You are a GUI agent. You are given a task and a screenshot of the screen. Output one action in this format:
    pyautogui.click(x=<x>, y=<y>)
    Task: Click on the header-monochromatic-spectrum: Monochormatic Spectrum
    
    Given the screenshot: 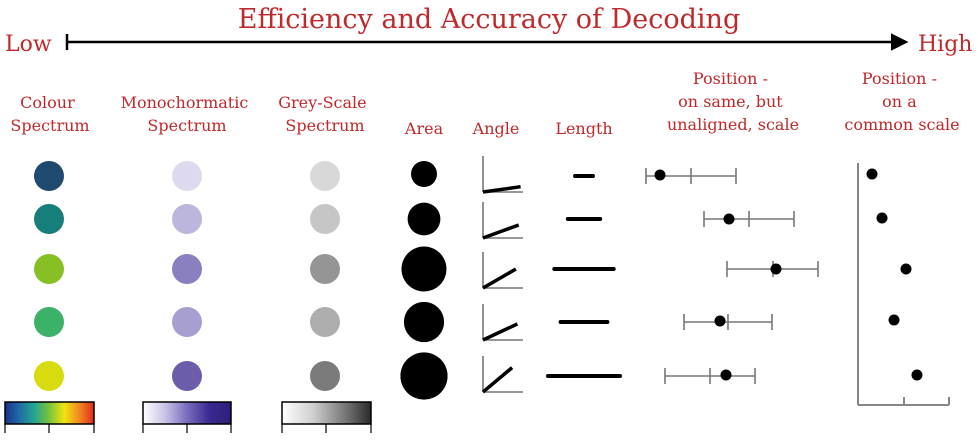 What is the action you would take?
    pyautogui.click(x=187, y=114)
    